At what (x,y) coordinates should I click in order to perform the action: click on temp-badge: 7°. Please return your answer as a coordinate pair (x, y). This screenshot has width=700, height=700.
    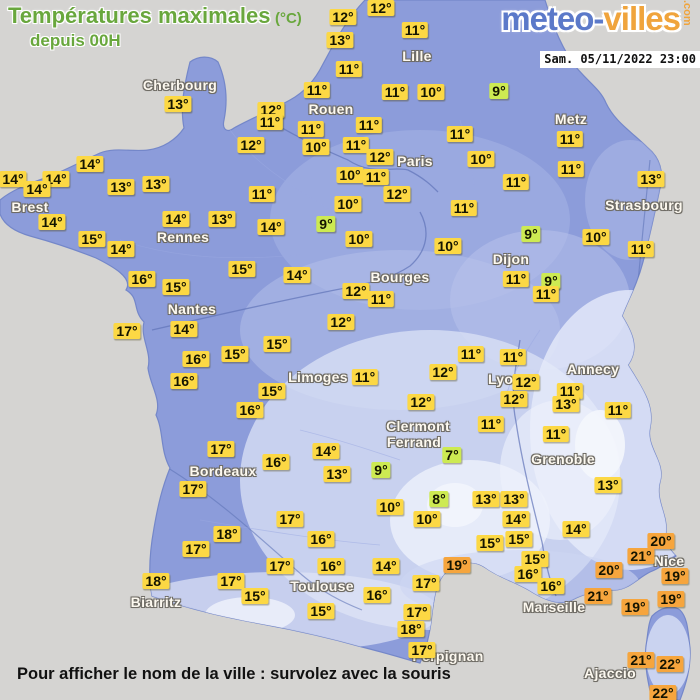
    Looking at the image, I should click on (452, 455).